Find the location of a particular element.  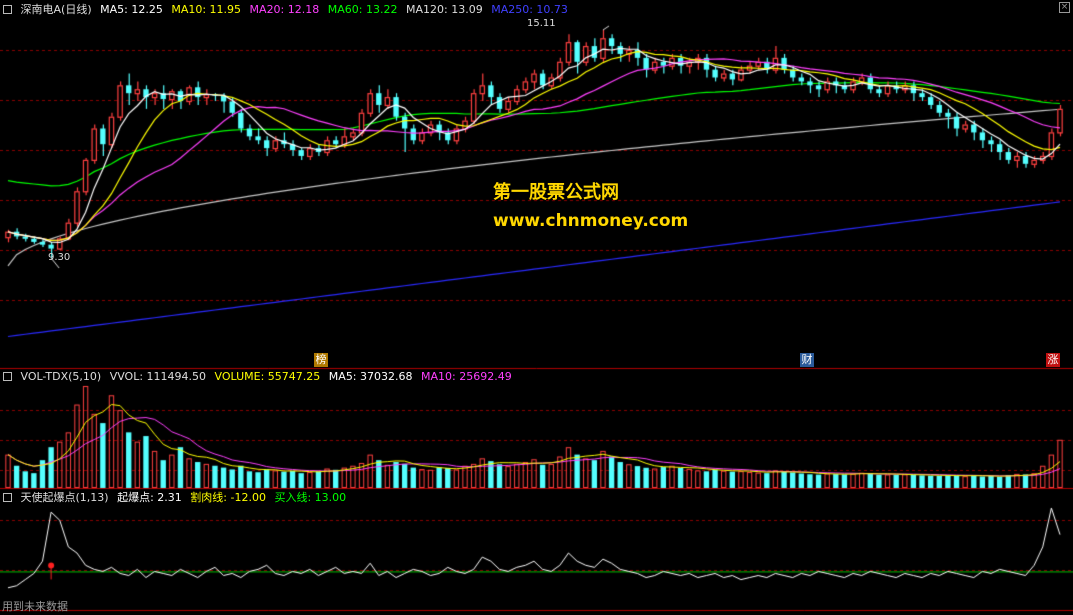

volume-indicator-name: VOL-TDX(5,10) is located at coordinates (61, 376).